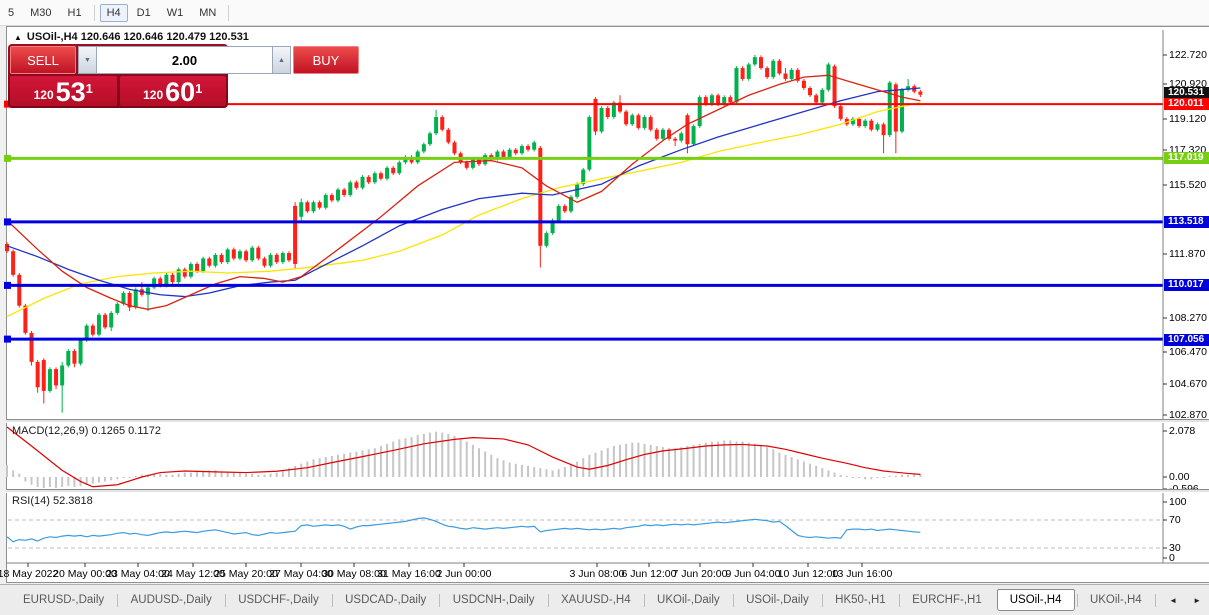 This screenshot has width=1209, height=615. Describe the element at coordinates (281, 60) in the screenshot. I see `volume-increase-icon: ▲` at that location.